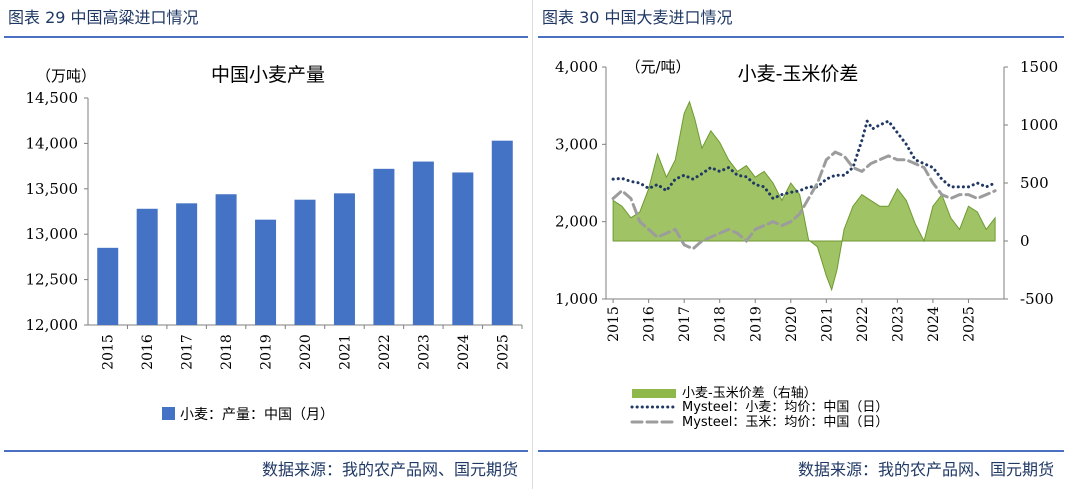  I want to click on right-x-tick-label: 2024, so click(934, 324).